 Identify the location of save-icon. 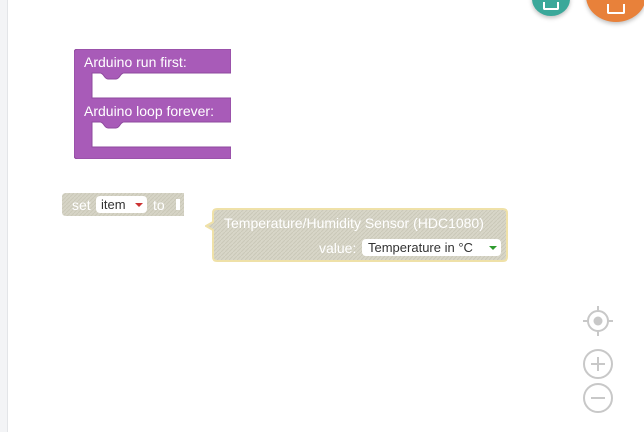
(551, 6).